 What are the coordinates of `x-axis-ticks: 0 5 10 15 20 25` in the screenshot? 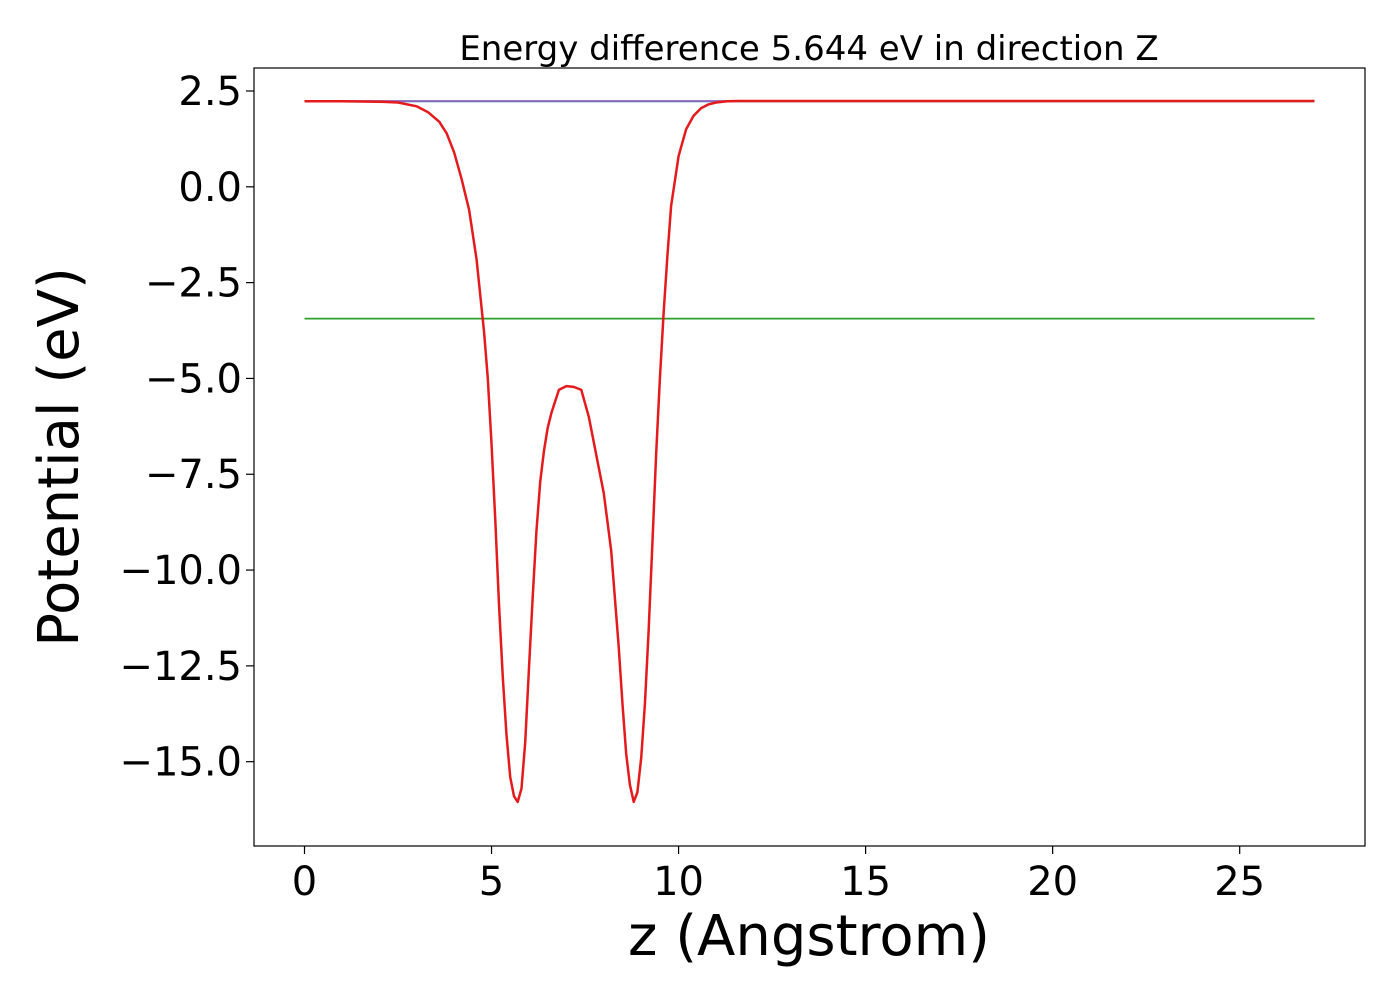 It's located at (778, 875).